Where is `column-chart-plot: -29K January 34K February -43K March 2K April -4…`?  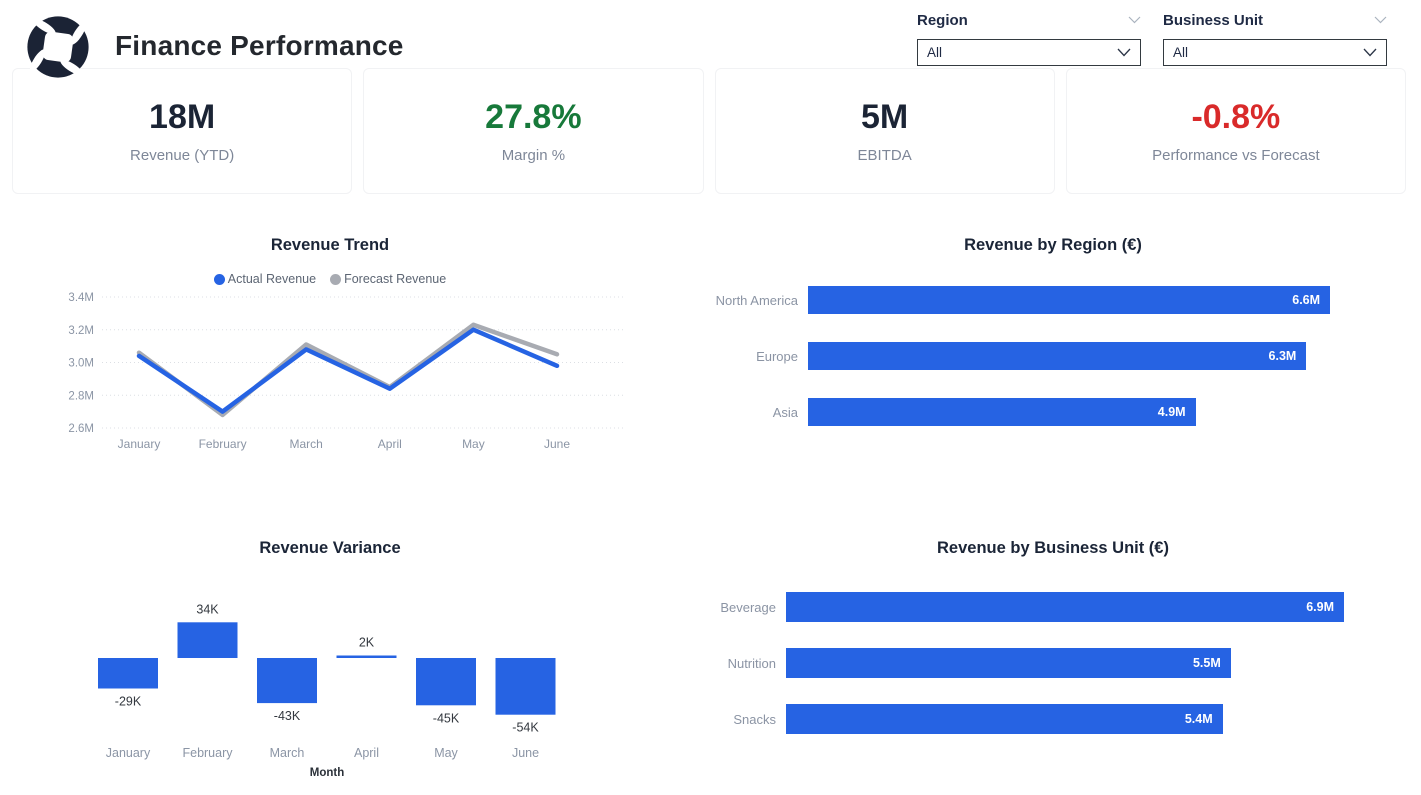 column-chart-plot: -29K January 34K February -43K March 2K April -4… is located at coordinates (330, 672).